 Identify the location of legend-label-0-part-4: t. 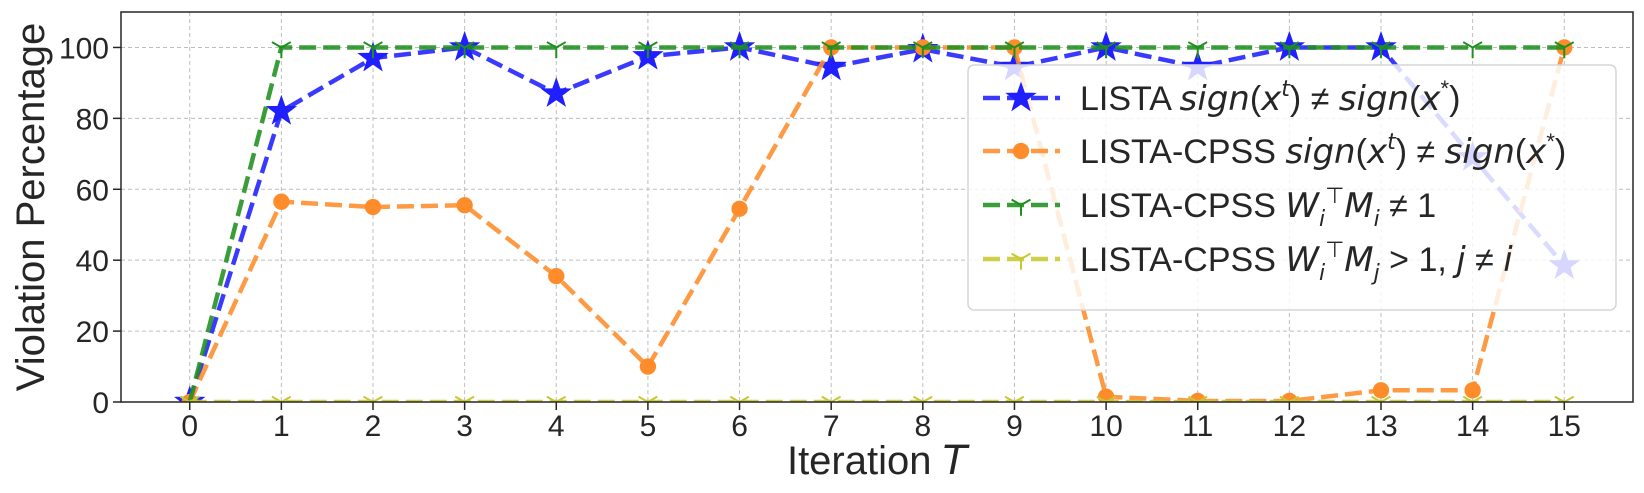
(1286, 89).